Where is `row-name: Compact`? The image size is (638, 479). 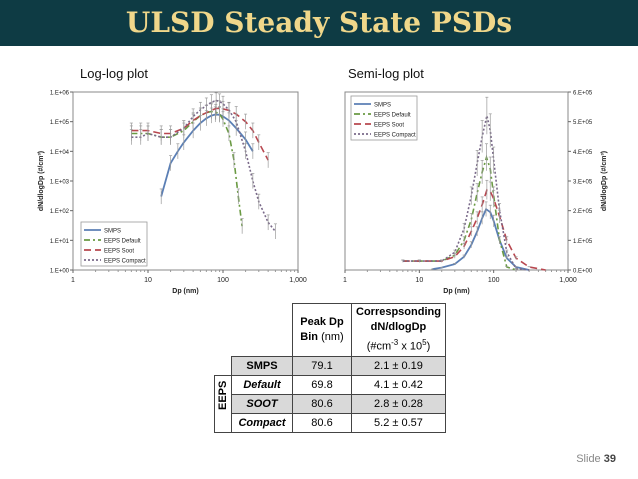 row-name: Compact is located at coordinates (262, 423).